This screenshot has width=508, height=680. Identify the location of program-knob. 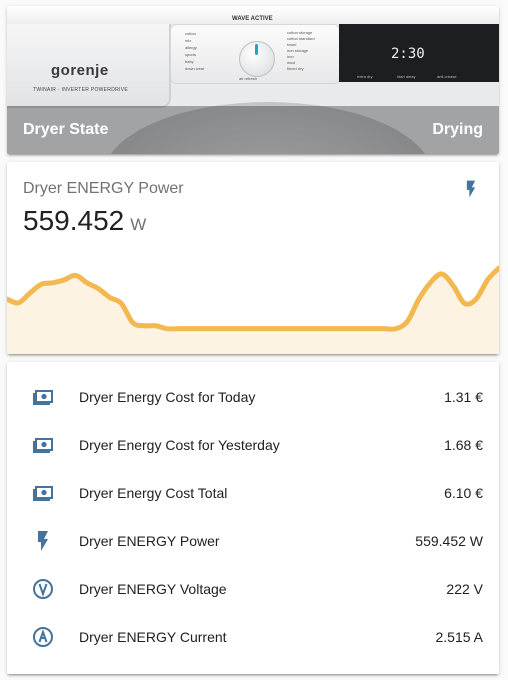
(257, 59).